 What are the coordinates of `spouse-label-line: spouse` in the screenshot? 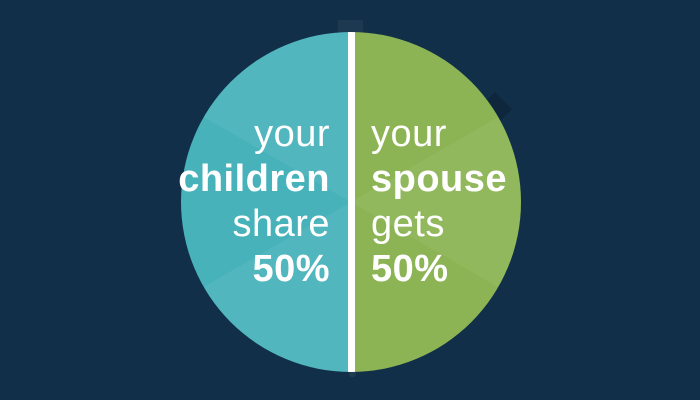 It's located at (439, 179).